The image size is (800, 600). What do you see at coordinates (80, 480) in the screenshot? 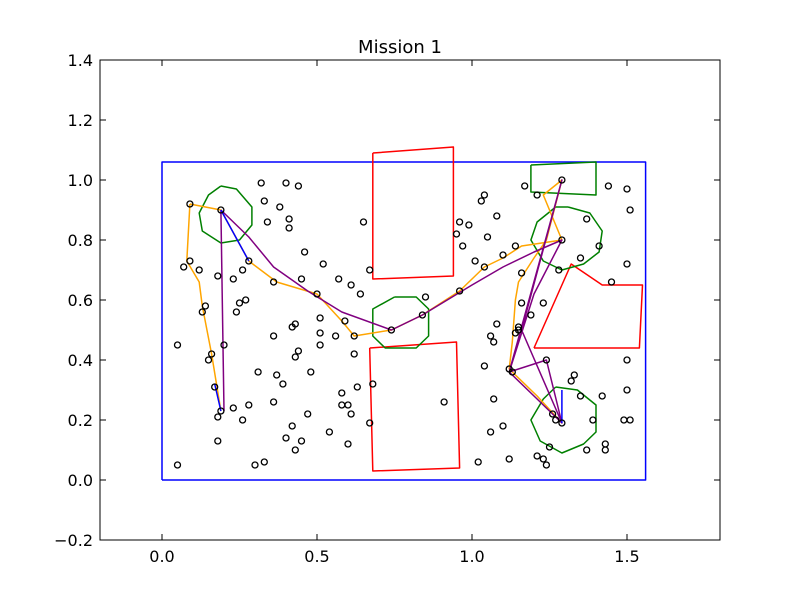
I see `y-tick-label: 0.0` at bounding box center [80, 480].